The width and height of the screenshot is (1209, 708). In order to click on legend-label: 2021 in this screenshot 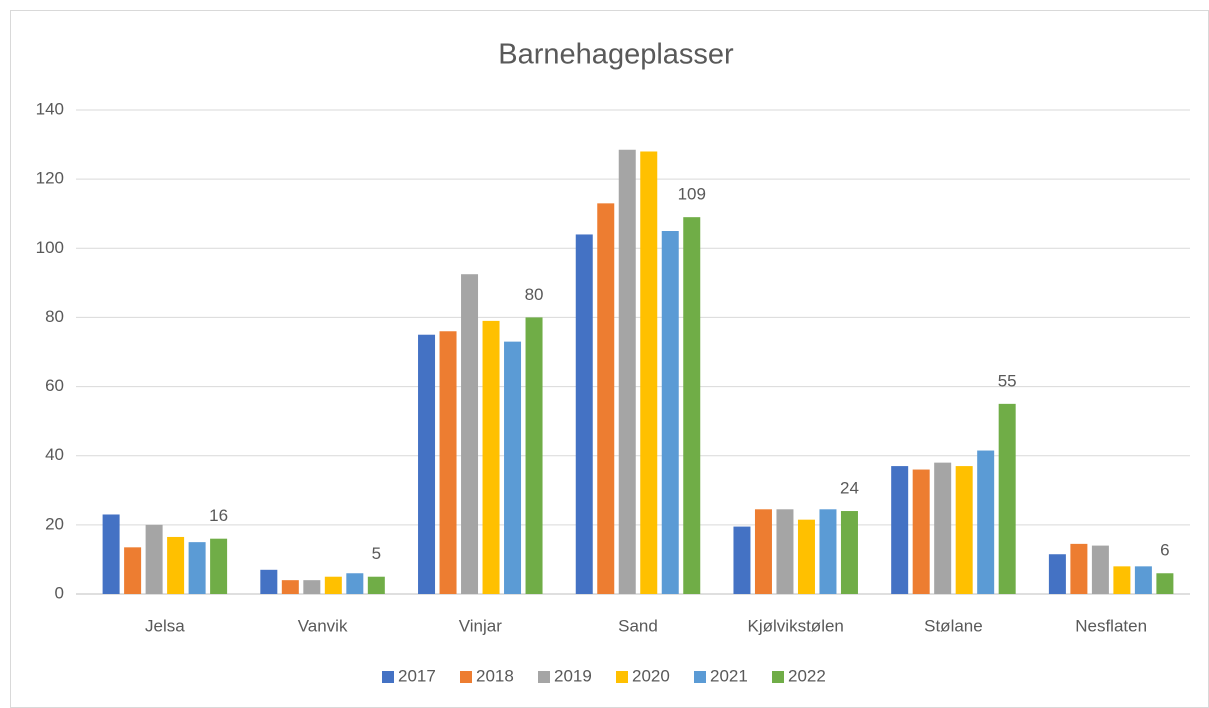, I will do `click(729, 675)`.